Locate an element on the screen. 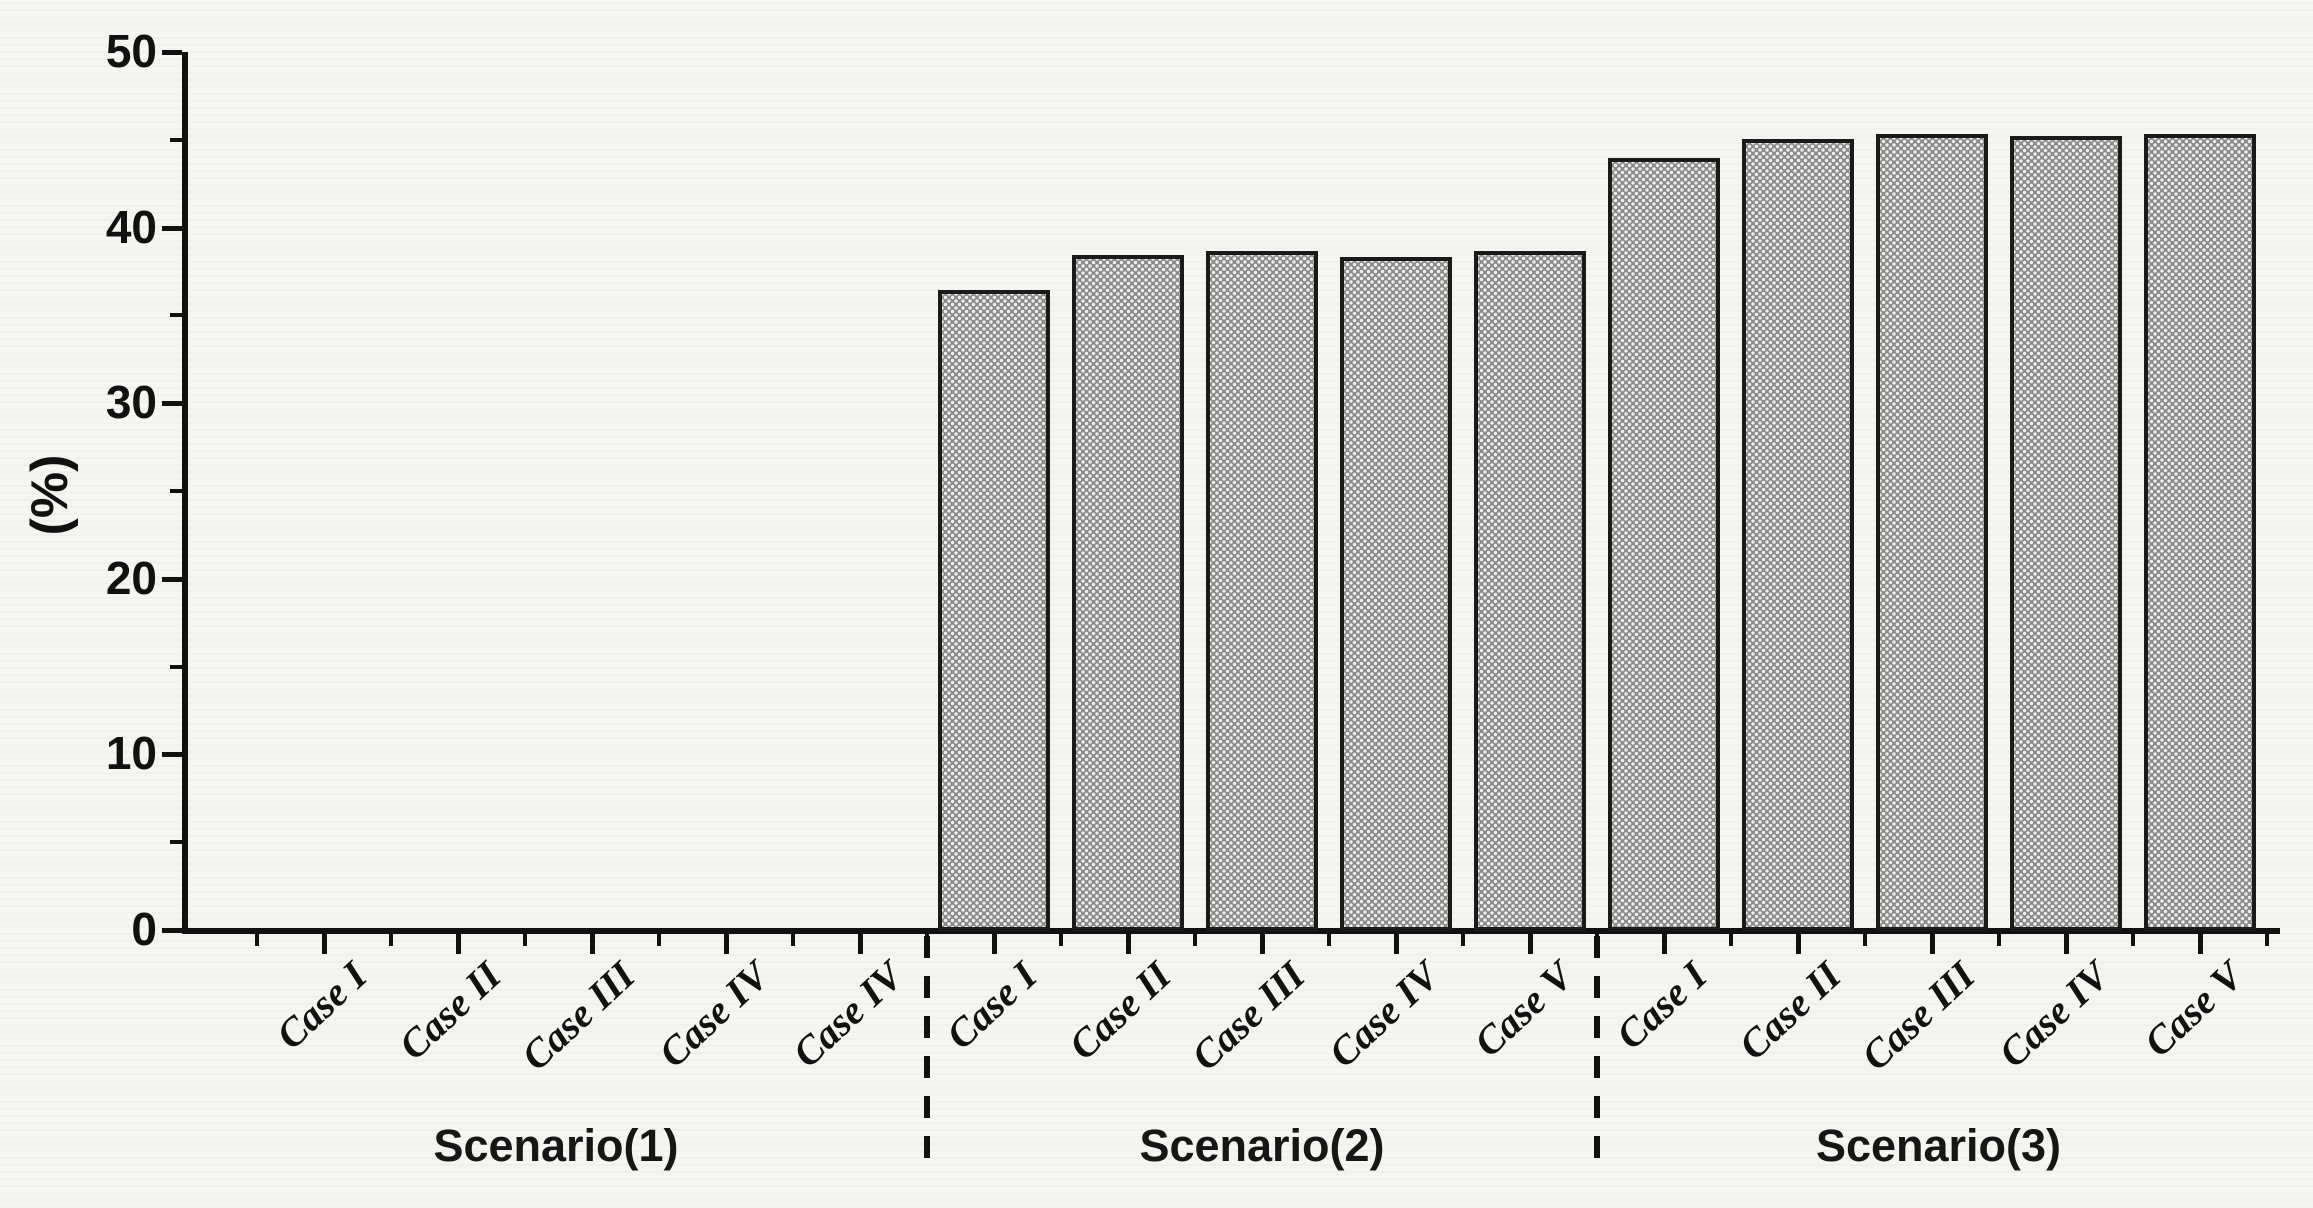 The height and width of the screenshot is (1208, 2313). y-tick-label: 40 is located at coordinates (131, 226).